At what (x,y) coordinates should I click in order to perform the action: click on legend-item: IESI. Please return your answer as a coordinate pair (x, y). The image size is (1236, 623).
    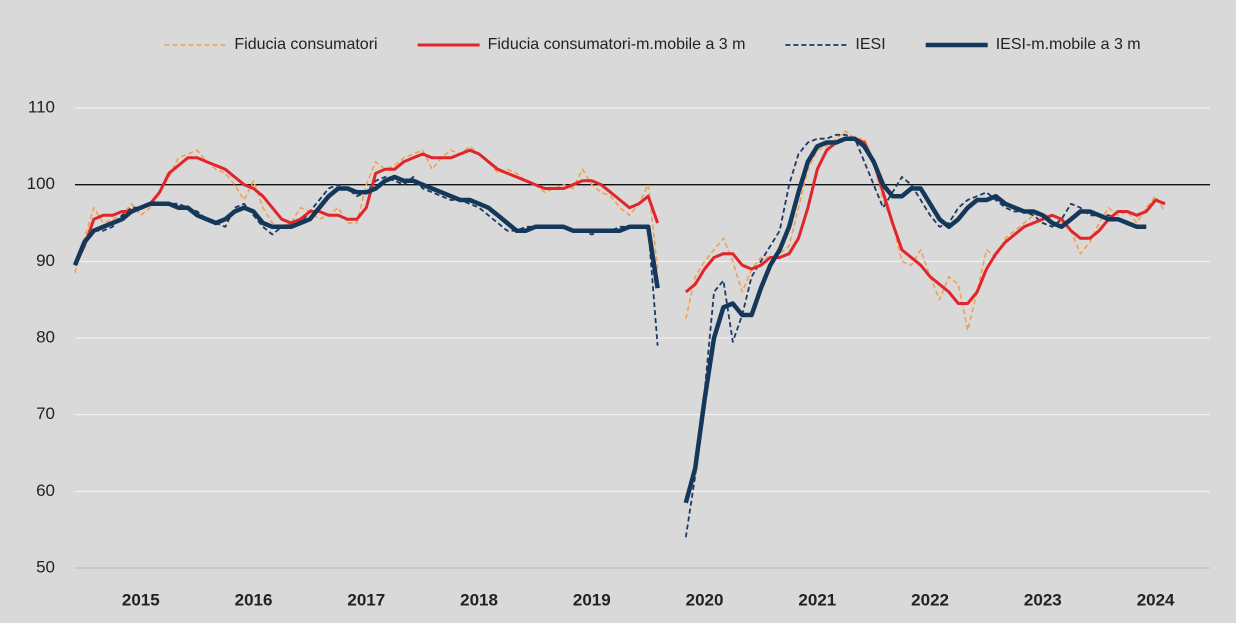
    Looking at the image, I should click on (835, 44).